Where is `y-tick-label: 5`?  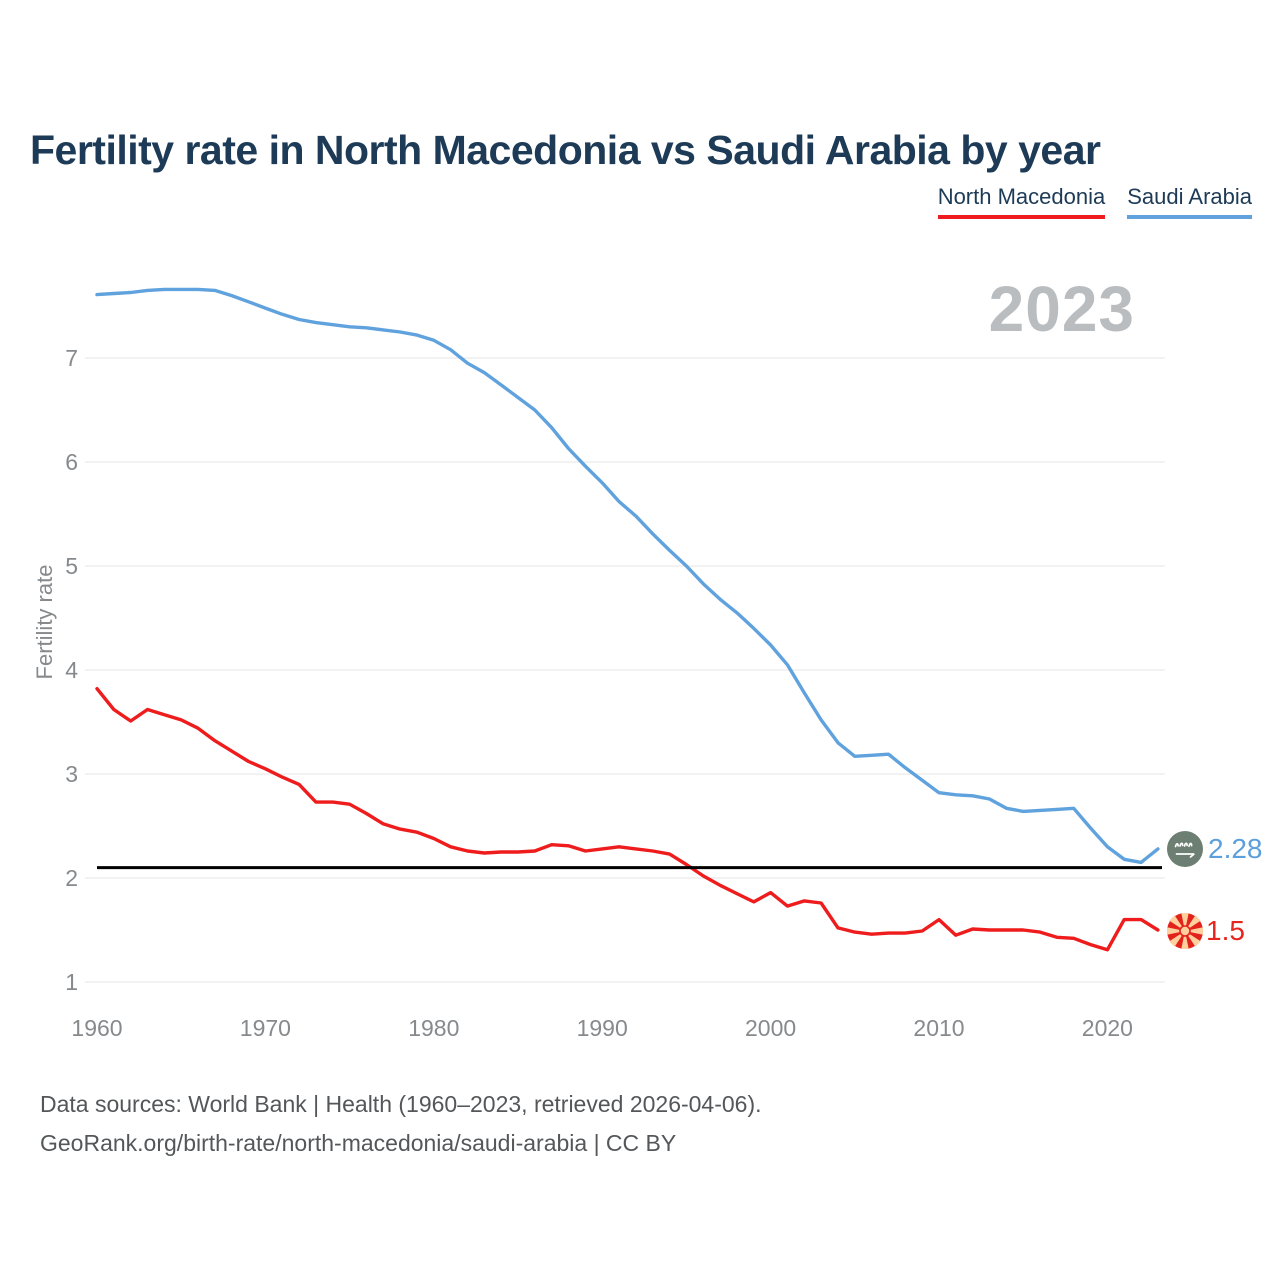 y-tick-label: 5 is located at coordinates (71, 566).